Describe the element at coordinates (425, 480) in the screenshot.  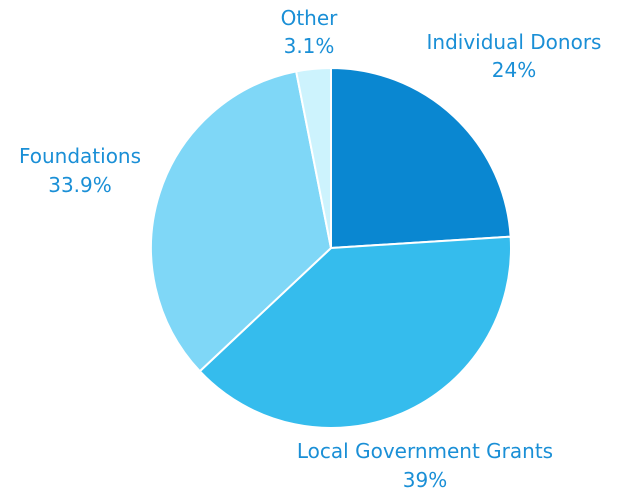
I see `slice-value-local-government-grants: 39%` at that location.